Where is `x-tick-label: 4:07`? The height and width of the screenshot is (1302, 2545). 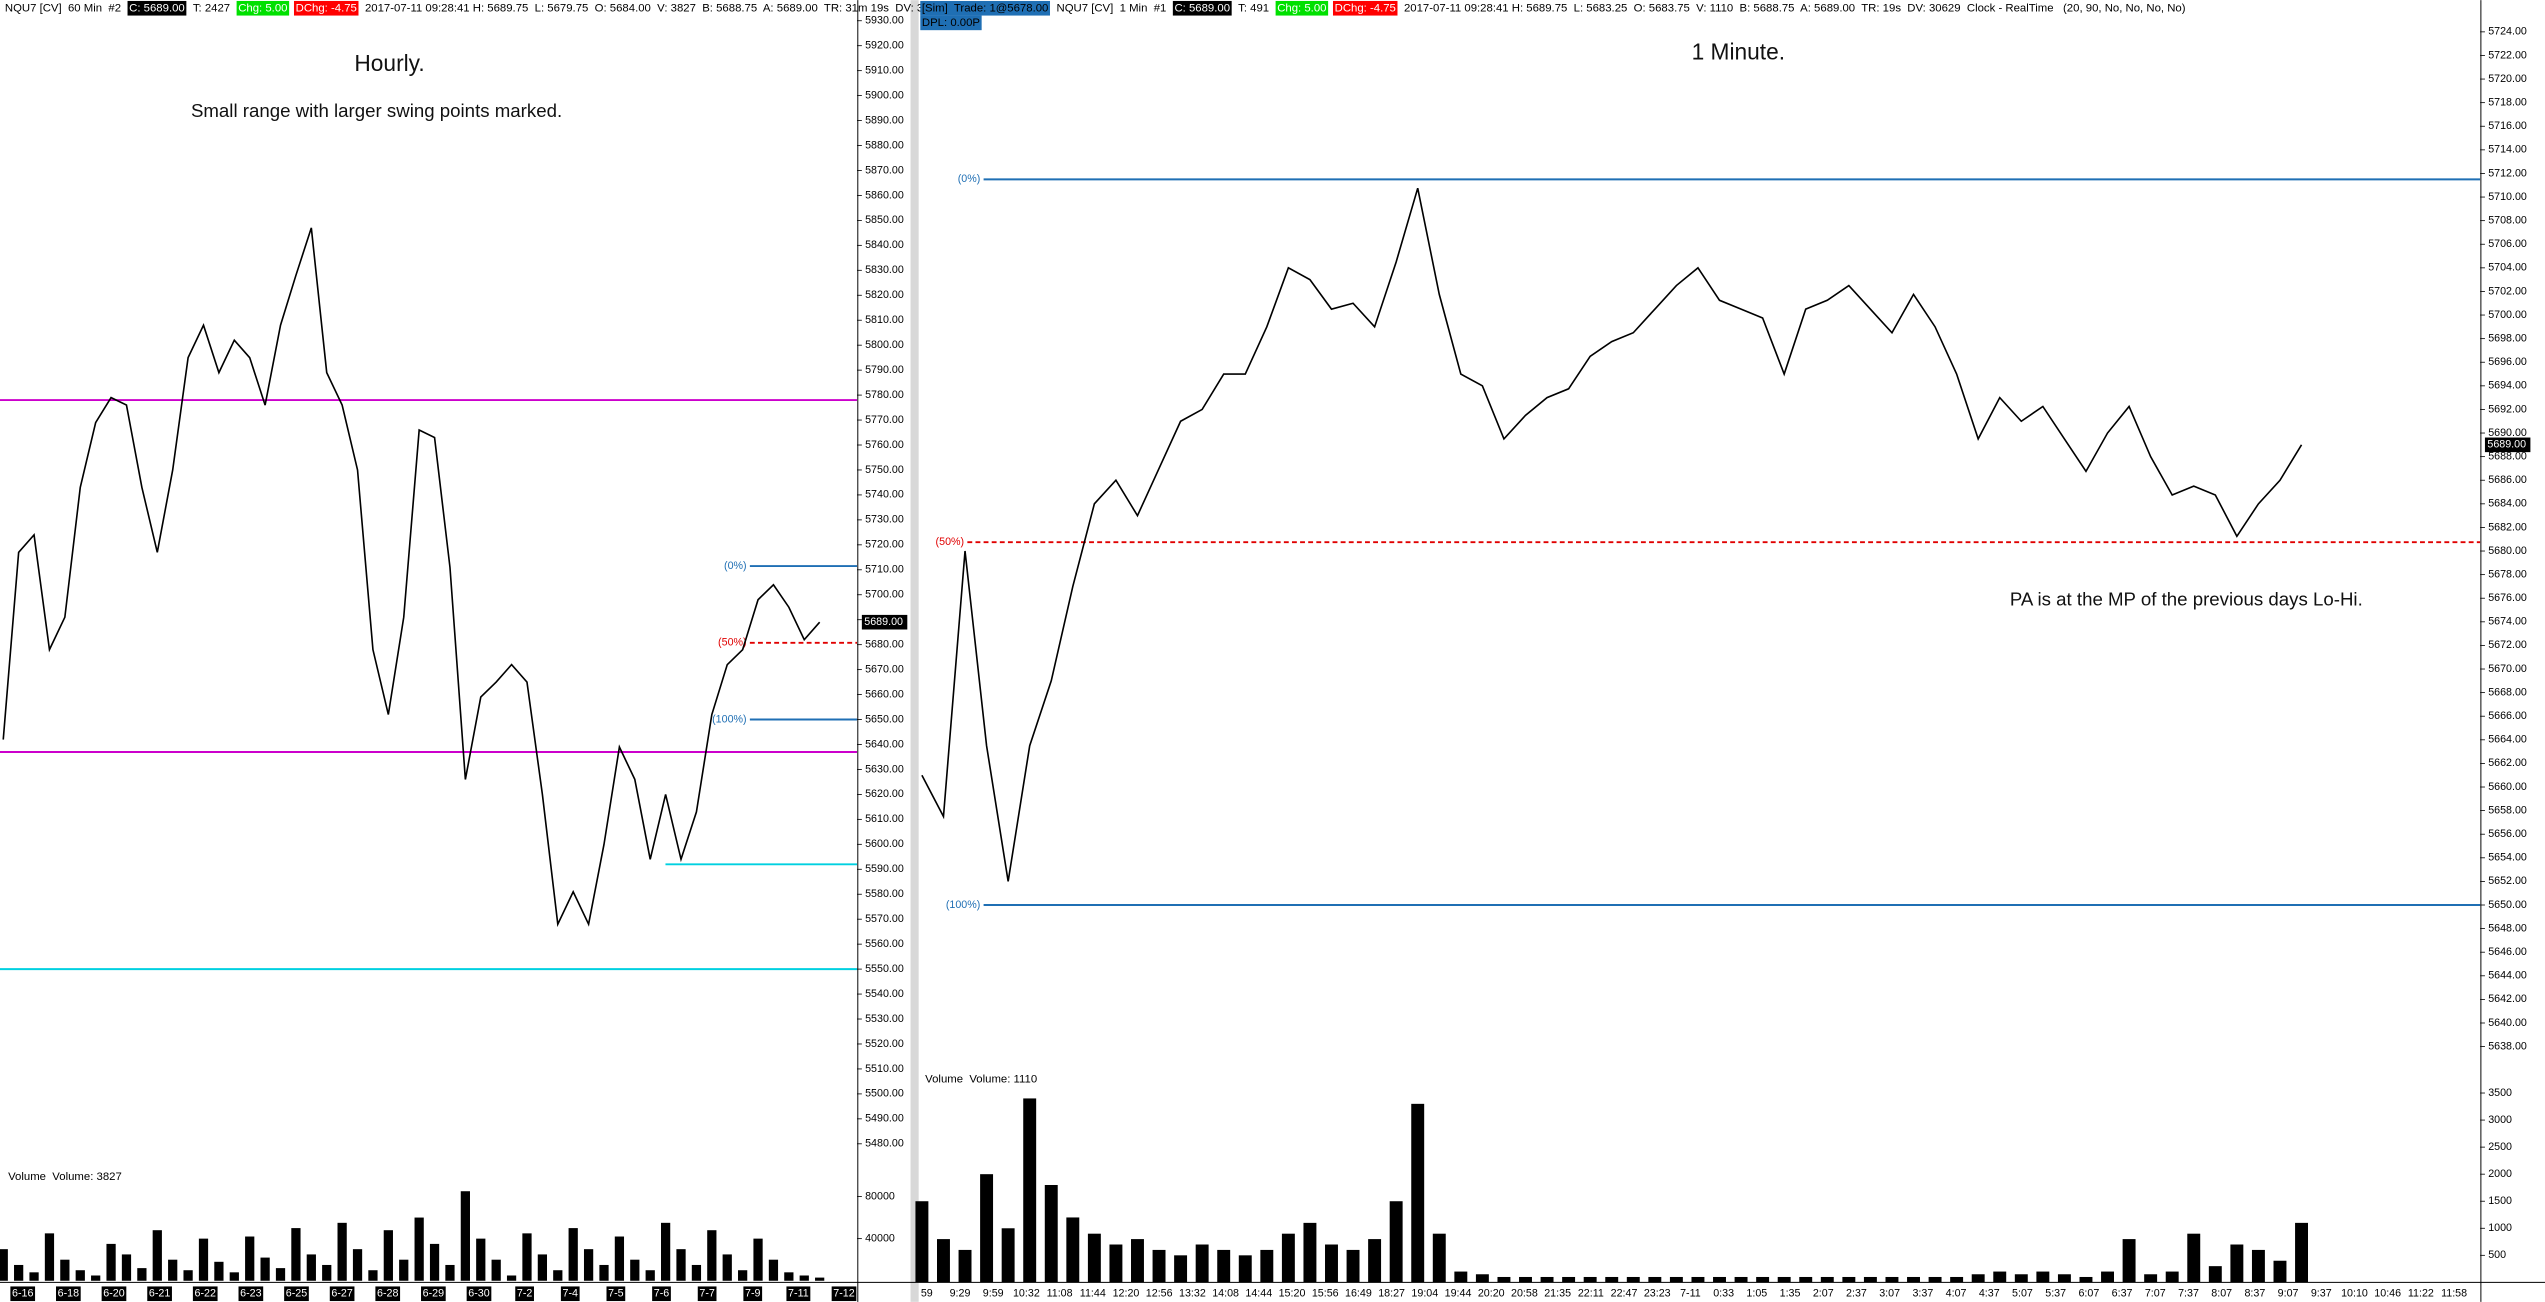 x-tick-label: 4:07 is located at coordinates (1956, 1294).